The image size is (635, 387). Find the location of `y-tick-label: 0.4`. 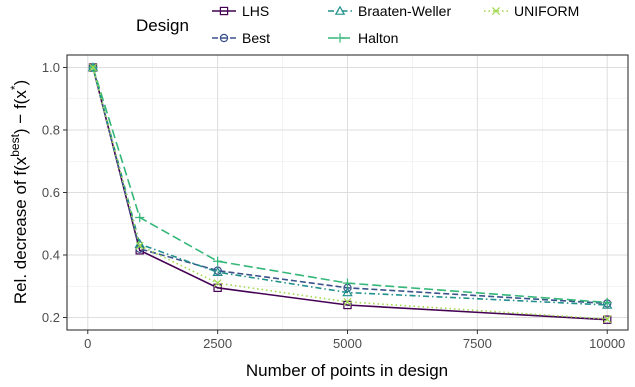

y-tick-label: 0.4 is located at coordinates (51, 255).